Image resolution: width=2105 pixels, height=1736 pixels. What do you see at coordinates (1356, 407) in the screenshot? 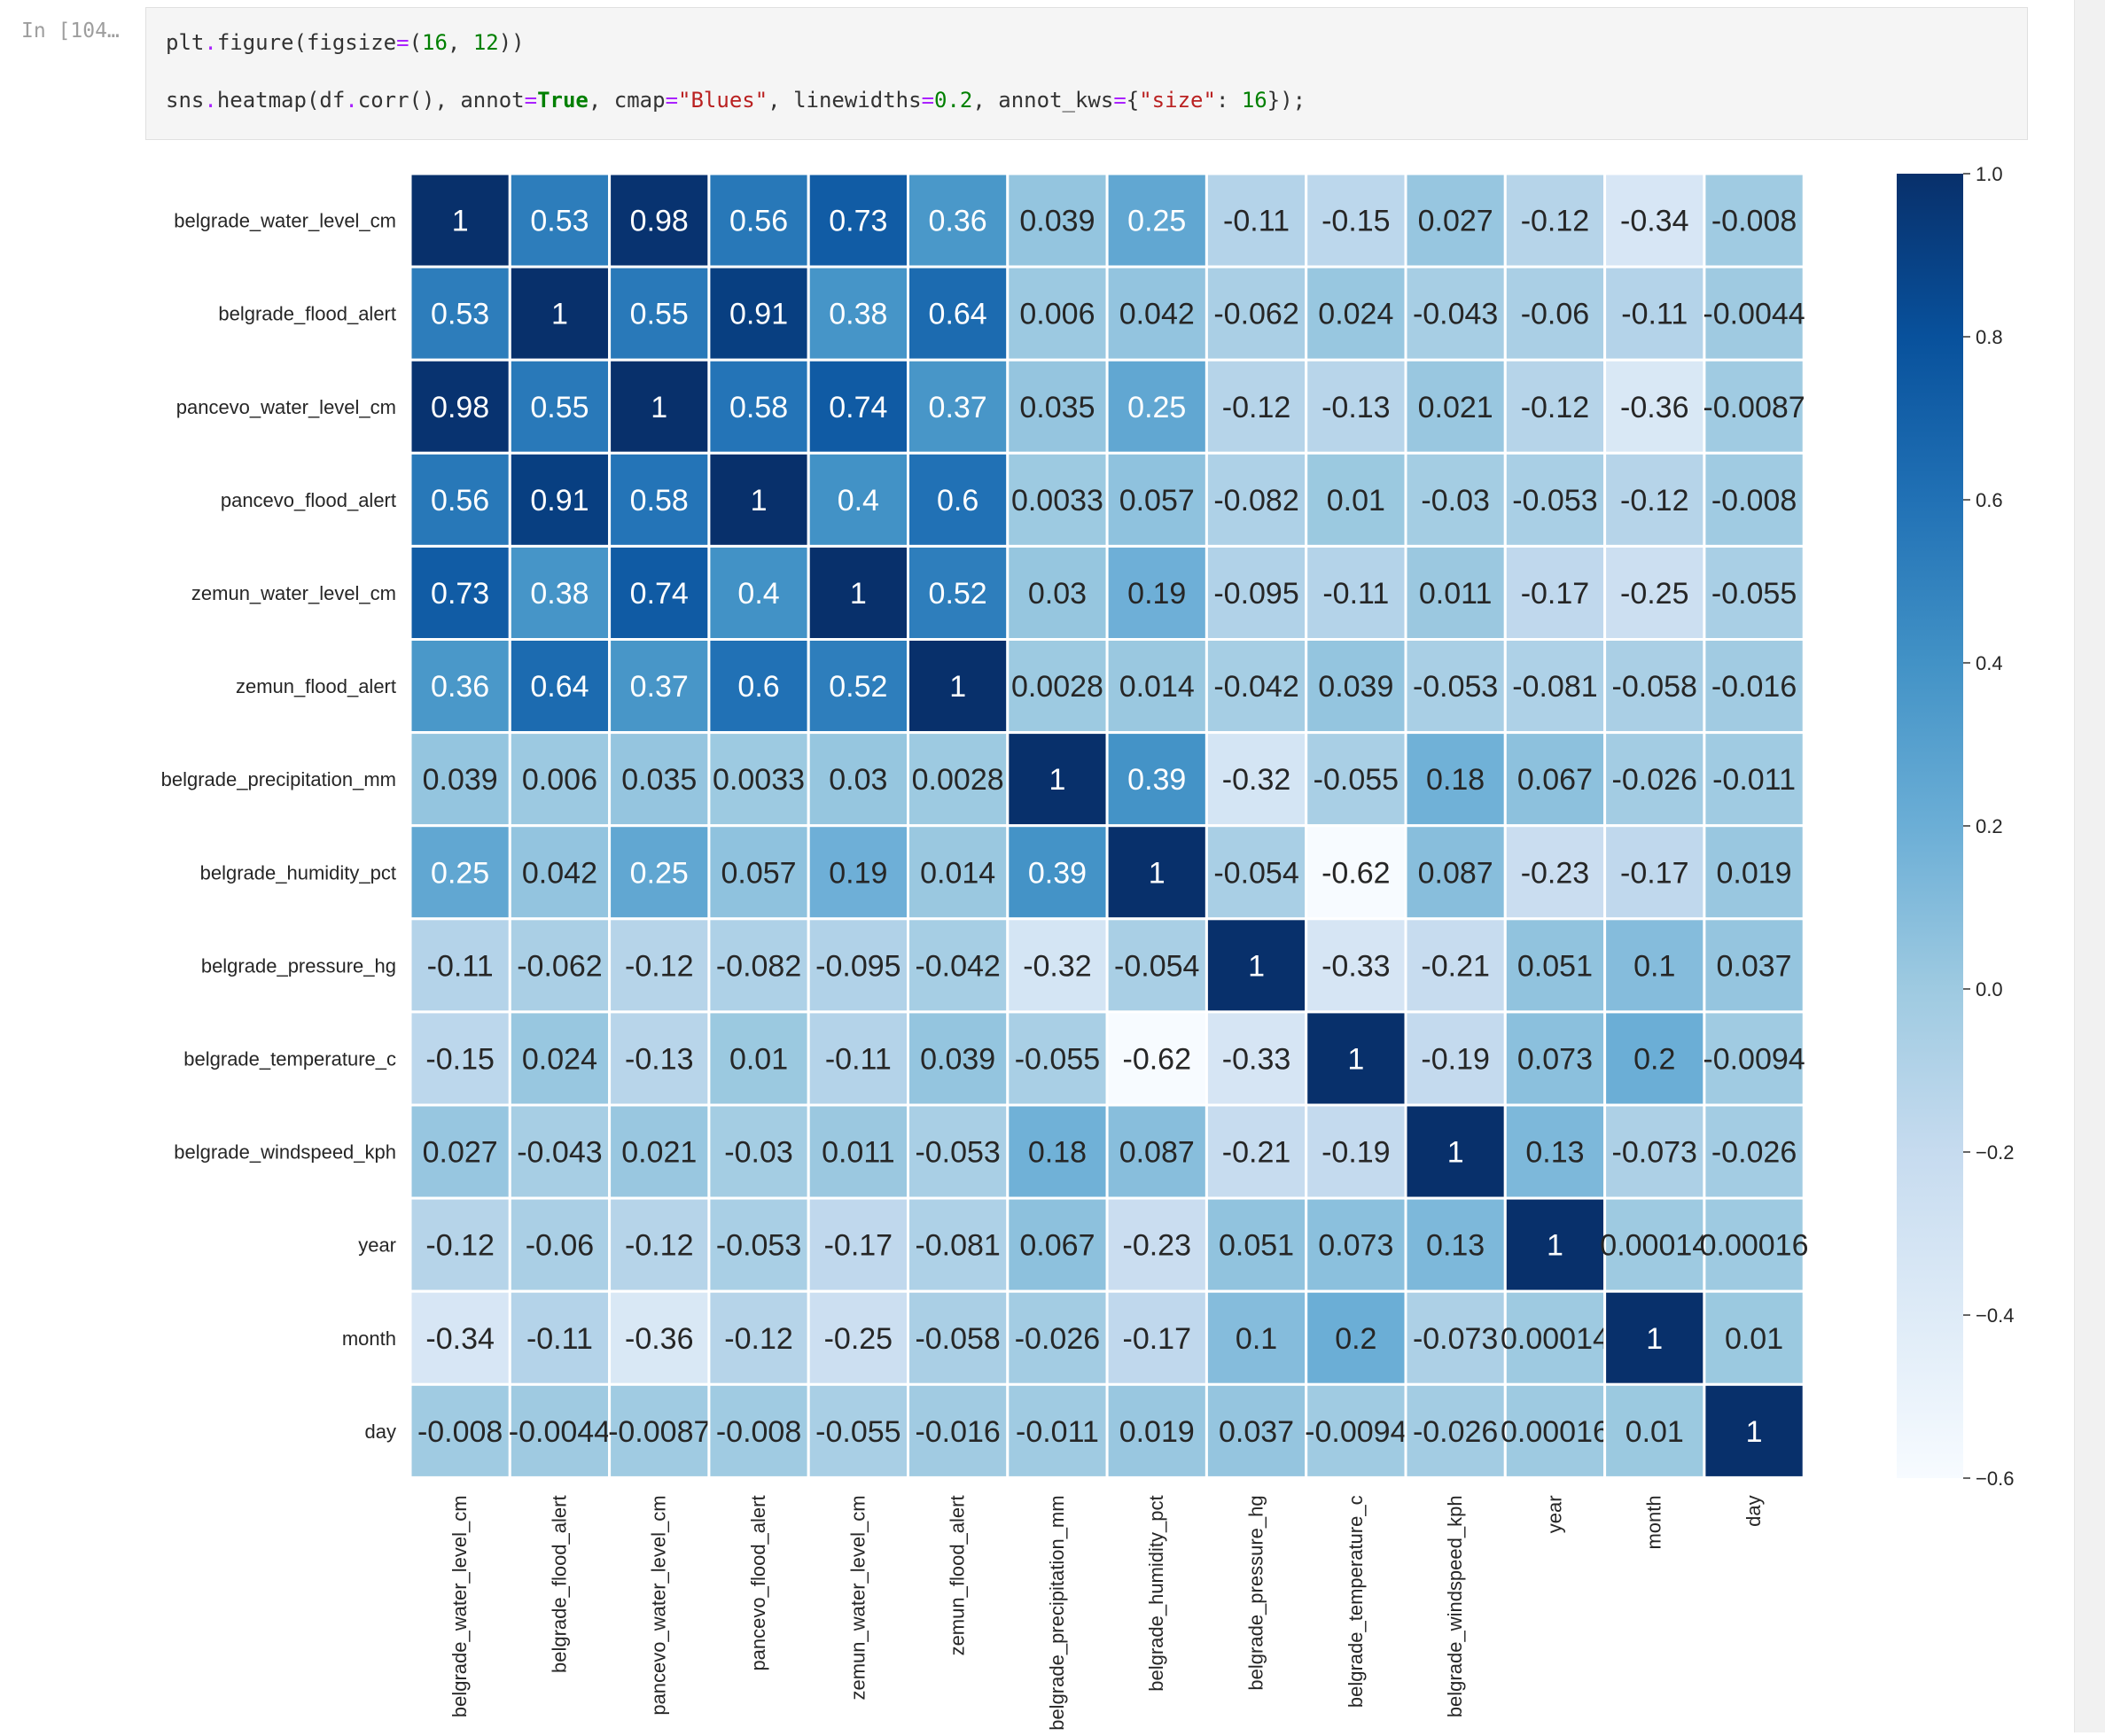
I see `heatmap-annotation: -0.13` at bounding box center [1356, 407].